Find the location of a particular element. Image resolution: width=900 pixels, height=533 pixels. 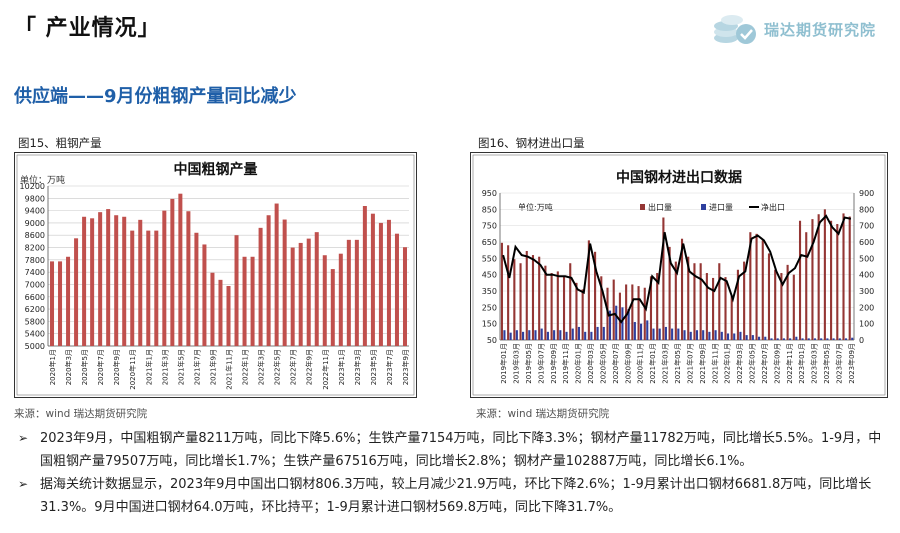

x-tick-label: 2022年1月 is located at coordinates (245, 367).